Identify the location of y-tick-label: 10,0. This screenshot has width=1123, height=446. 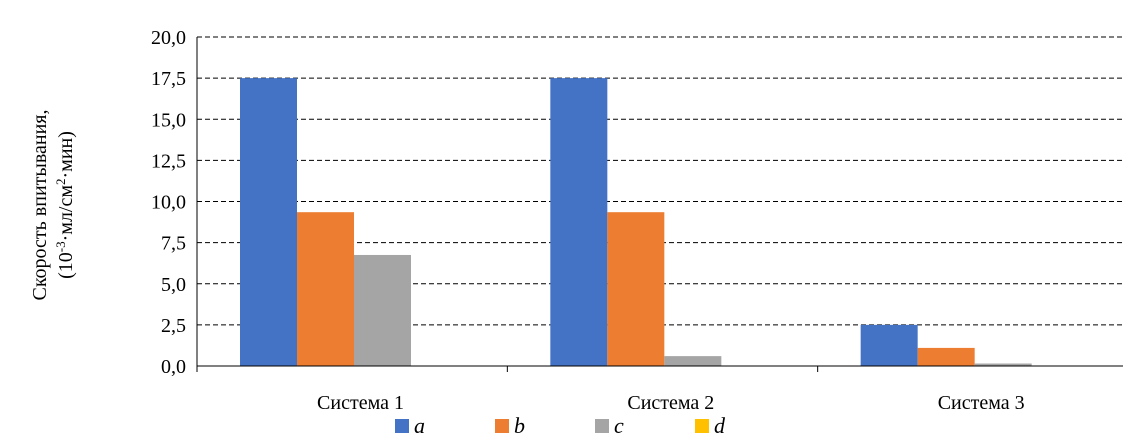
(168, 203).